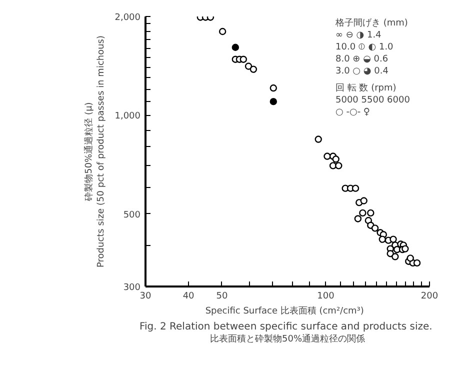 This screenshot has width=451, height=371. Describe the element at coordinates (284, 311) in the screenshot. I see `x-axis-title: Specific Surface 比表面積 (cm²/cm³)` at that location.